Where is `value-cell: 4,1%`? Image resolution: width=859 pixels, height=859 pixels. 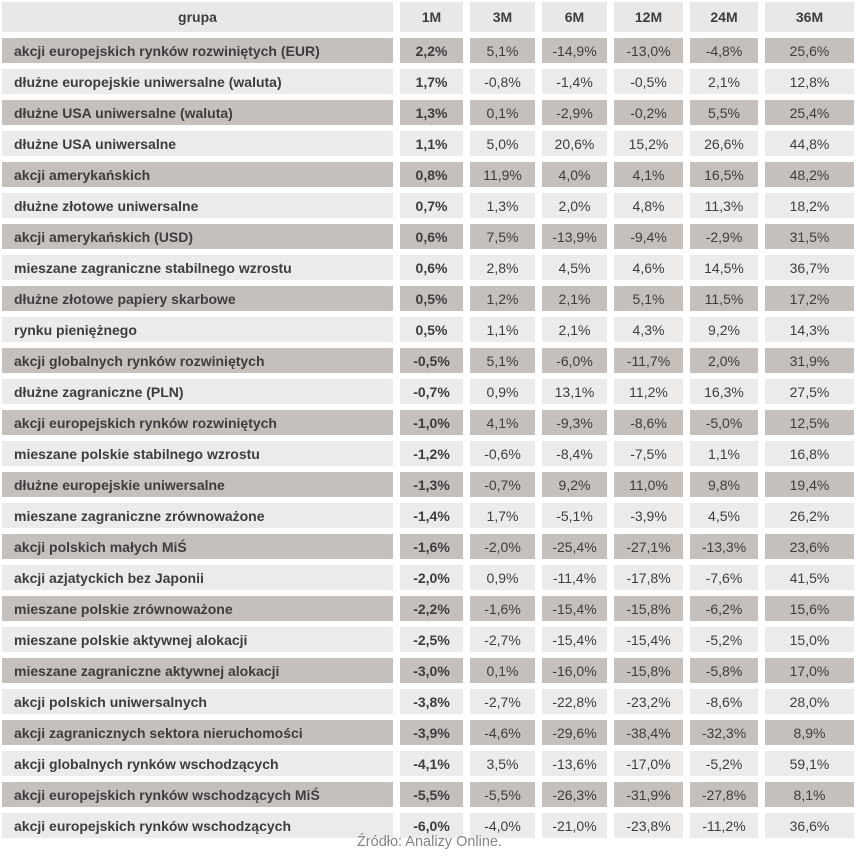
value-cell: 4,1% is located at coordinates (502, 422).